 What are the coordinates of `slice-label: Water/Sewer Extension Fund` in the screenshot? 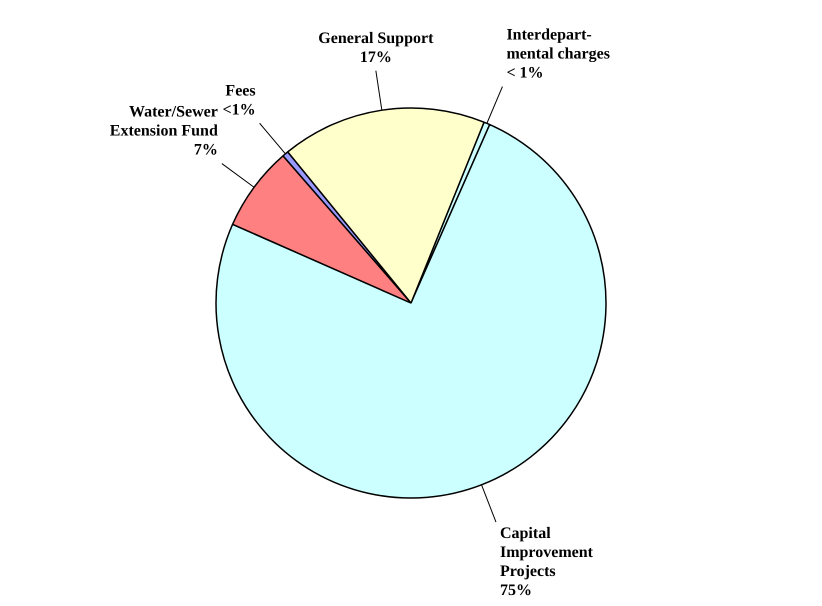 It's located at (164, 122).